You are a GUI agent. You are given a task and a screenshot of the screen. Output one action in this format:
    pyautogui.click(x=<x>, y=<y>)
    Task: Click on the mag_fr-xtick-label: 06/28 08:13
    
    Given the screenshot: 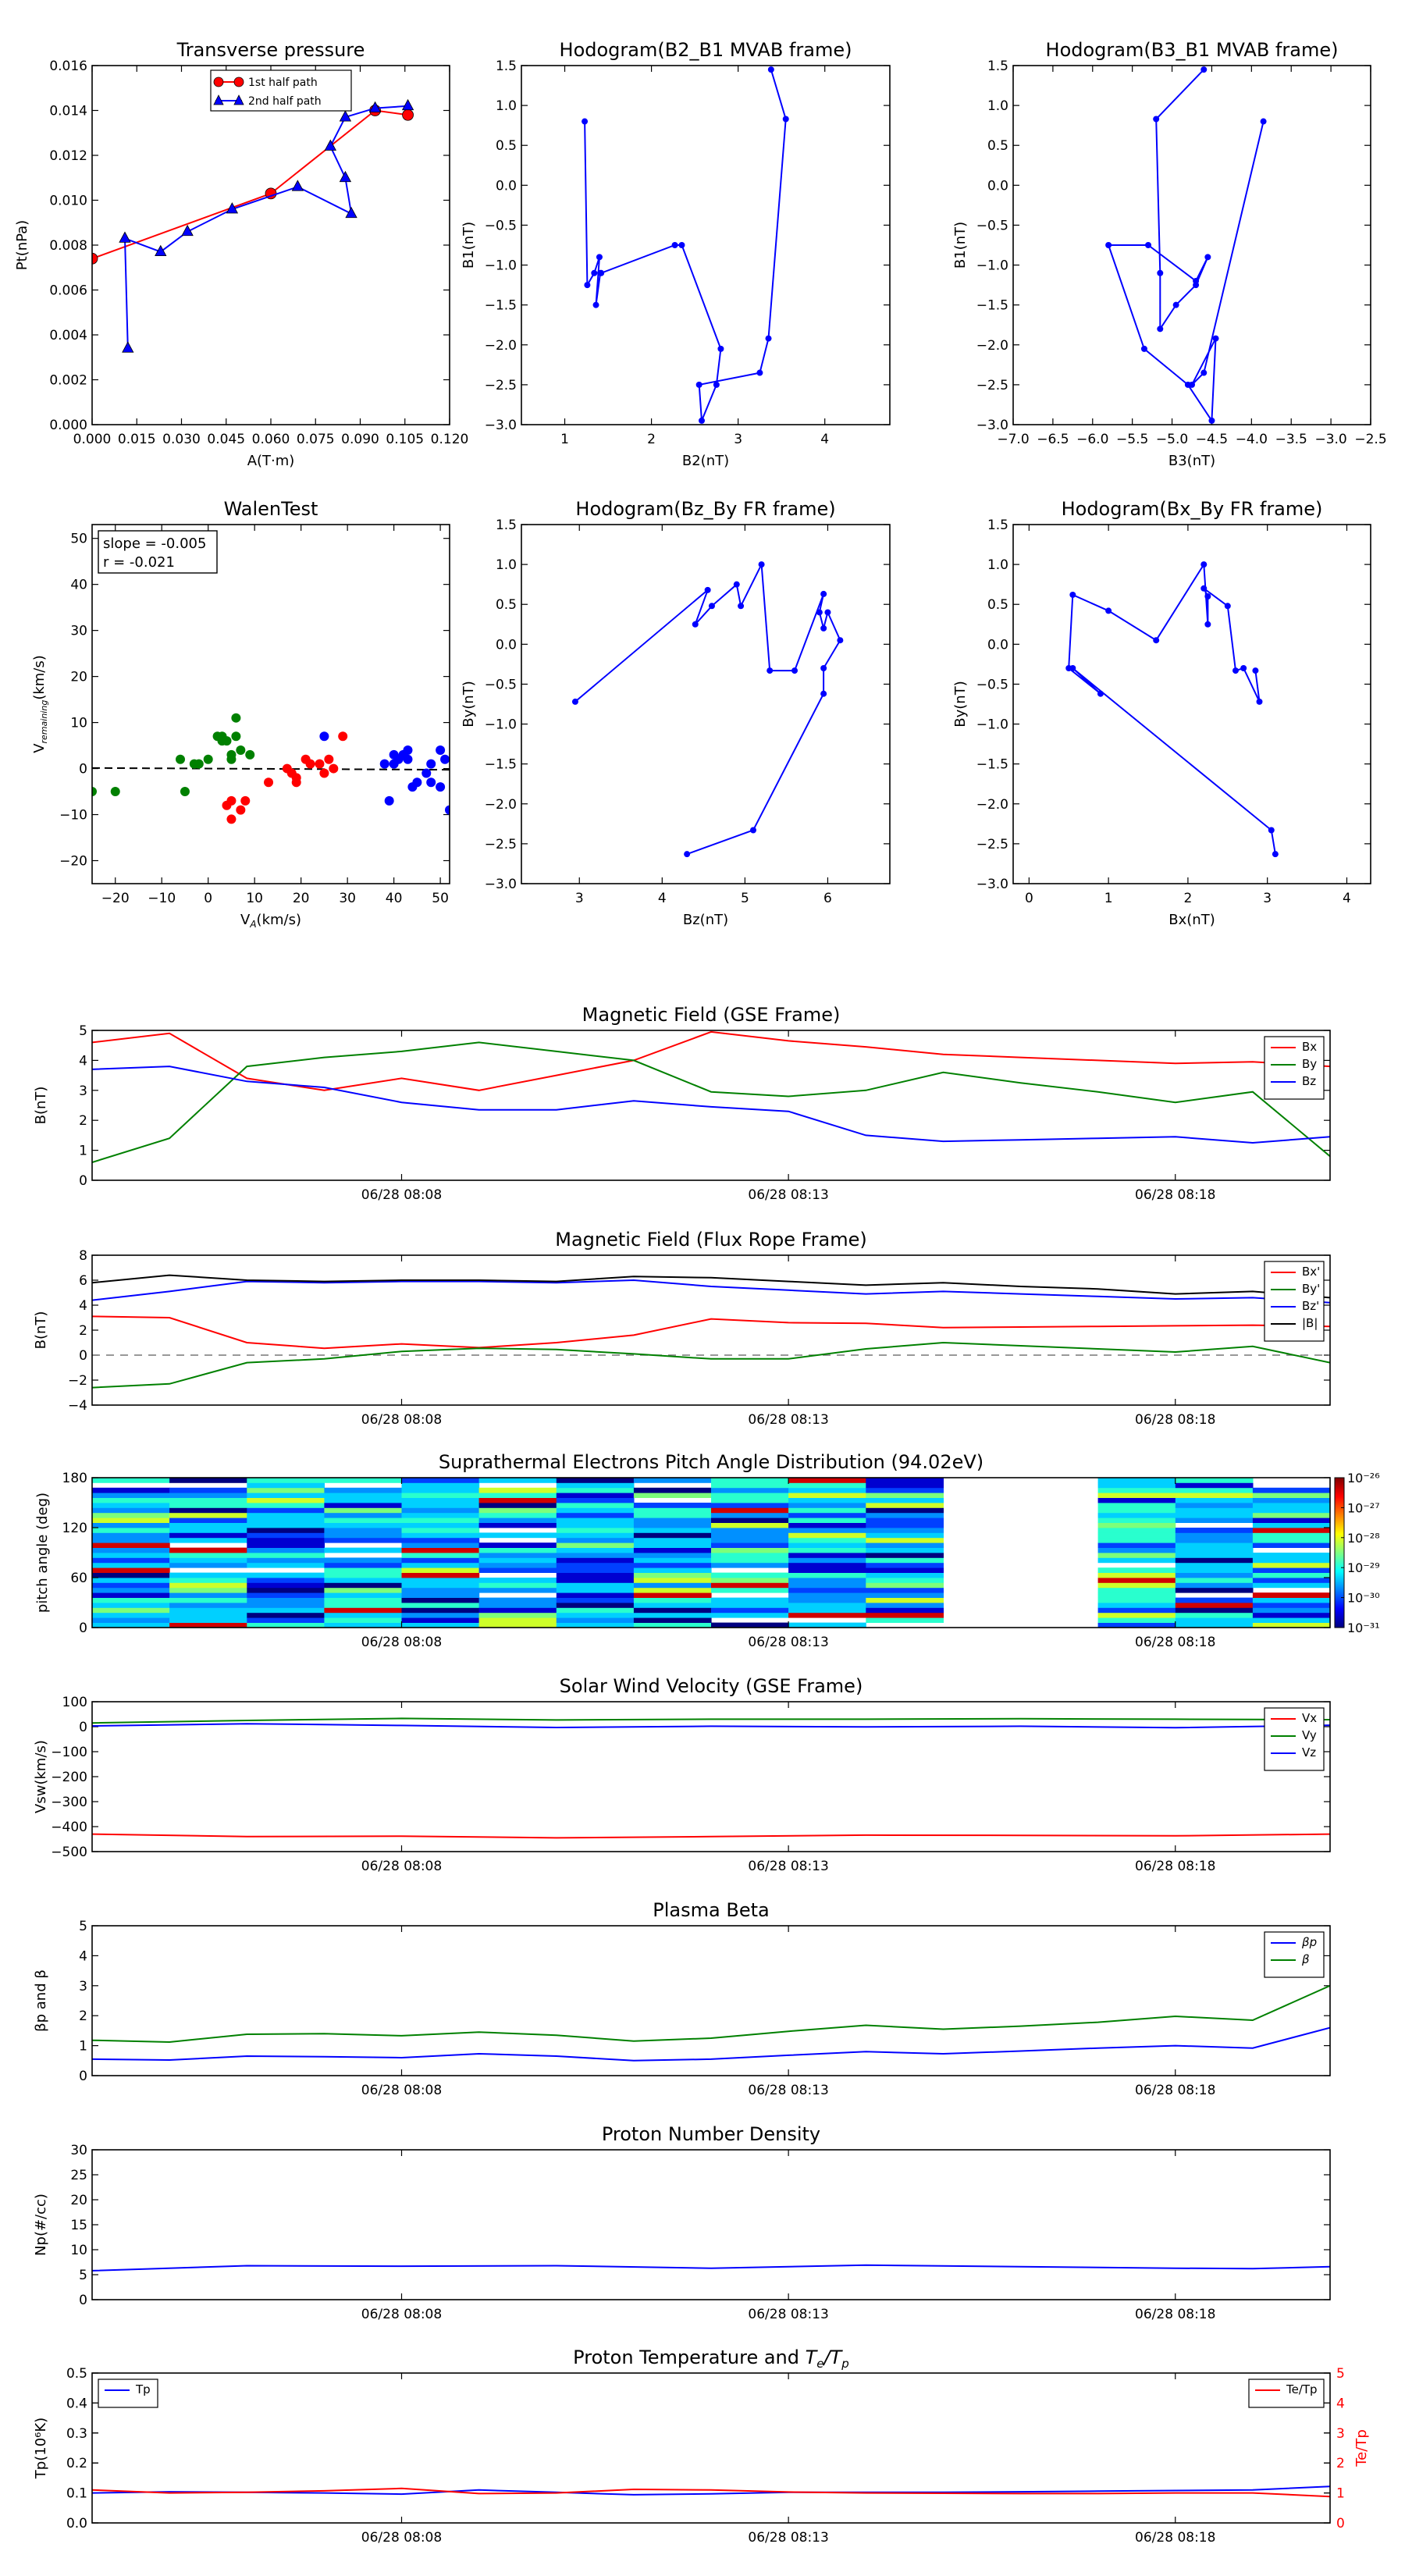 What is the action you would take?
    pyautogui.click(x=788, y=1420)
    